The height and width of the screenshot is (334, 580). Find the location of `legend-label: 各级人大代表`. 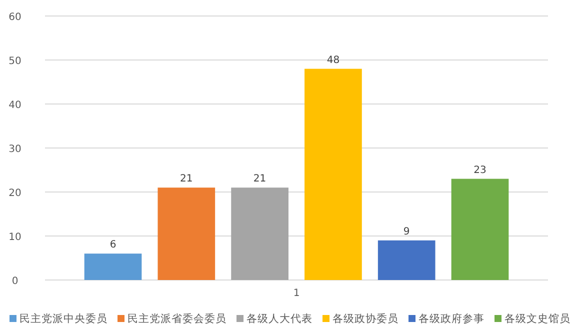

legend-label: 各级人大代表 is located at coordinates (279, 318).